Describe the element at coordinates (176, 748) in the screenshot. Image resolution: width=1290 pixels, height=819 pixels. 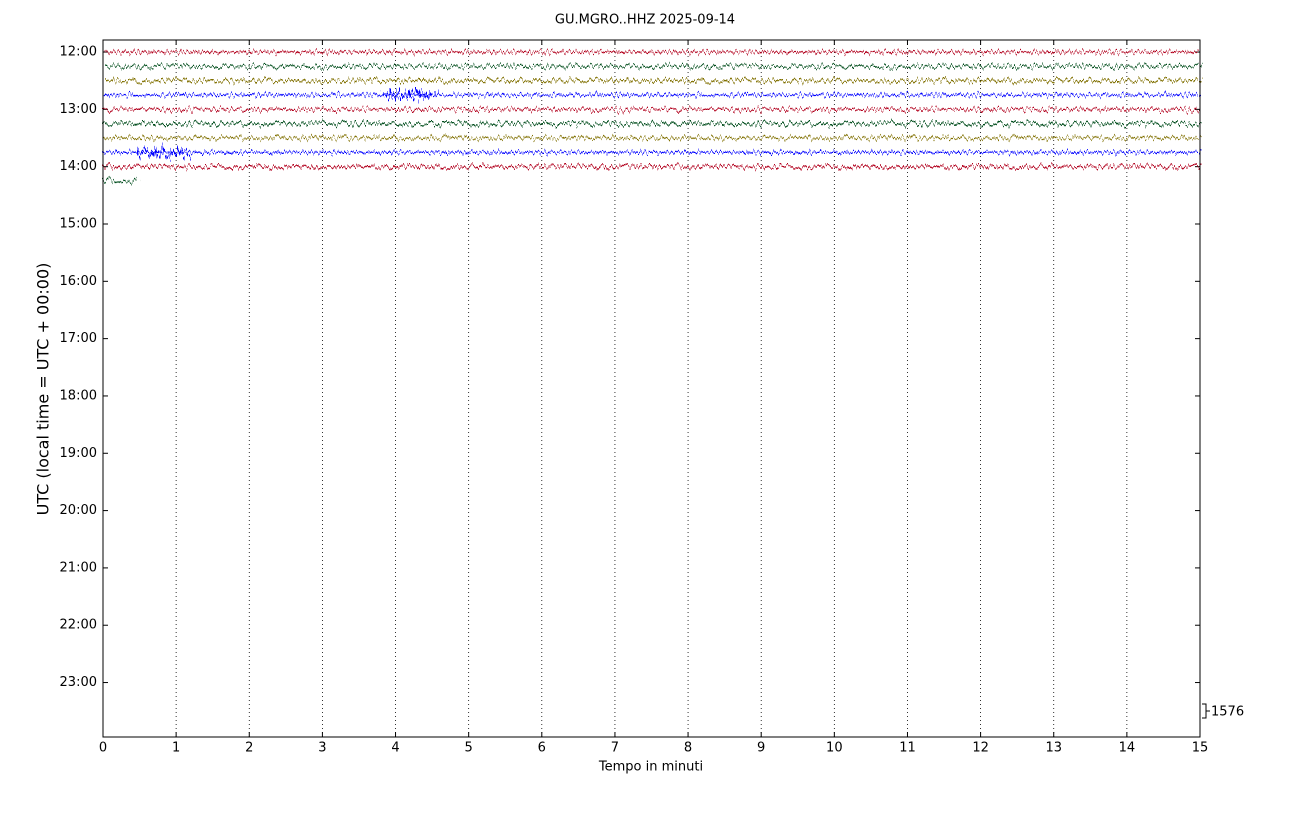
I see `x-tick-label: 1` at that location.